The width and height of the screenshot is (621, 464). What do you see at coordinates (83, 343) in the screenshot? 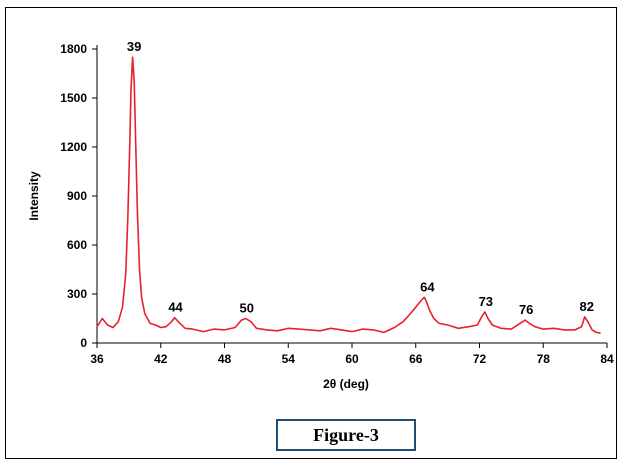
I see `y-tick-label: 0` at bounding box center [83, 343].